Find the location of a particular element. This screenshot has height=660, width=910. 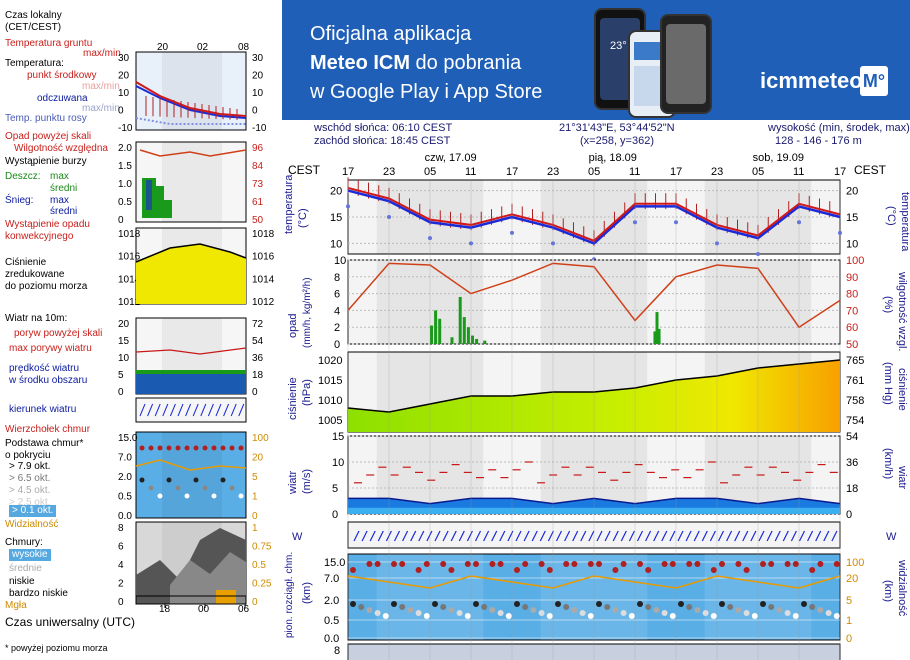

legend-time-local: Czas lokalny (CET/CEST) is located at coordinates (33, 21).